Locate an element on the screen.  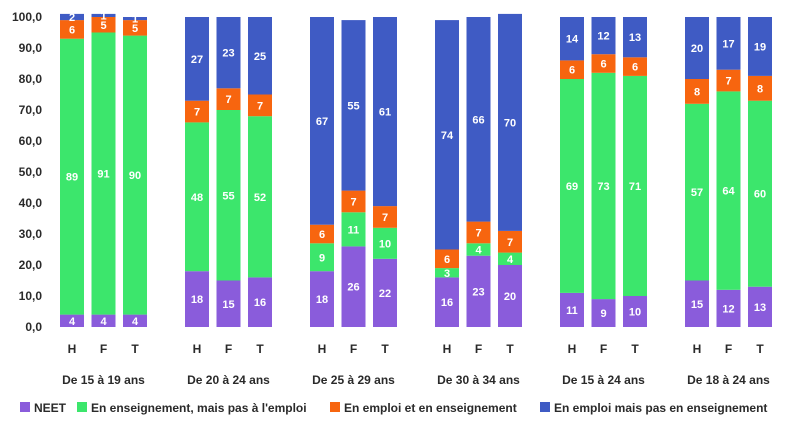
y-tick-label: 20,0 is located at coordinates (31, 265).